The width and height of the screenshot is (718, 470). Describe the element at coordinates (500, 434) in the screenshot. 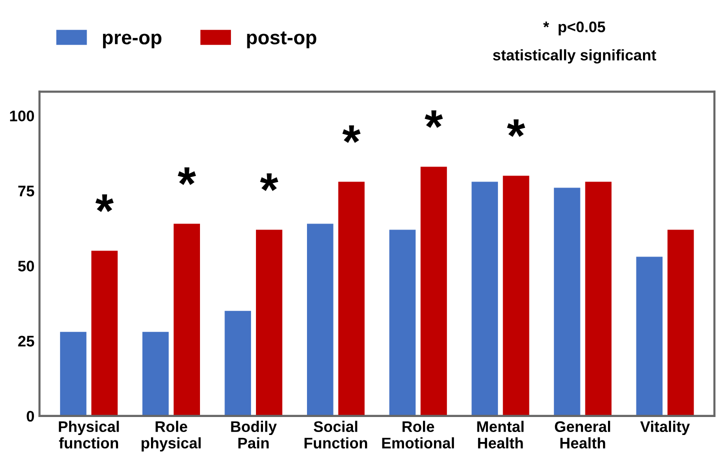

I see `x-tick-label: Mental Health` at that location.